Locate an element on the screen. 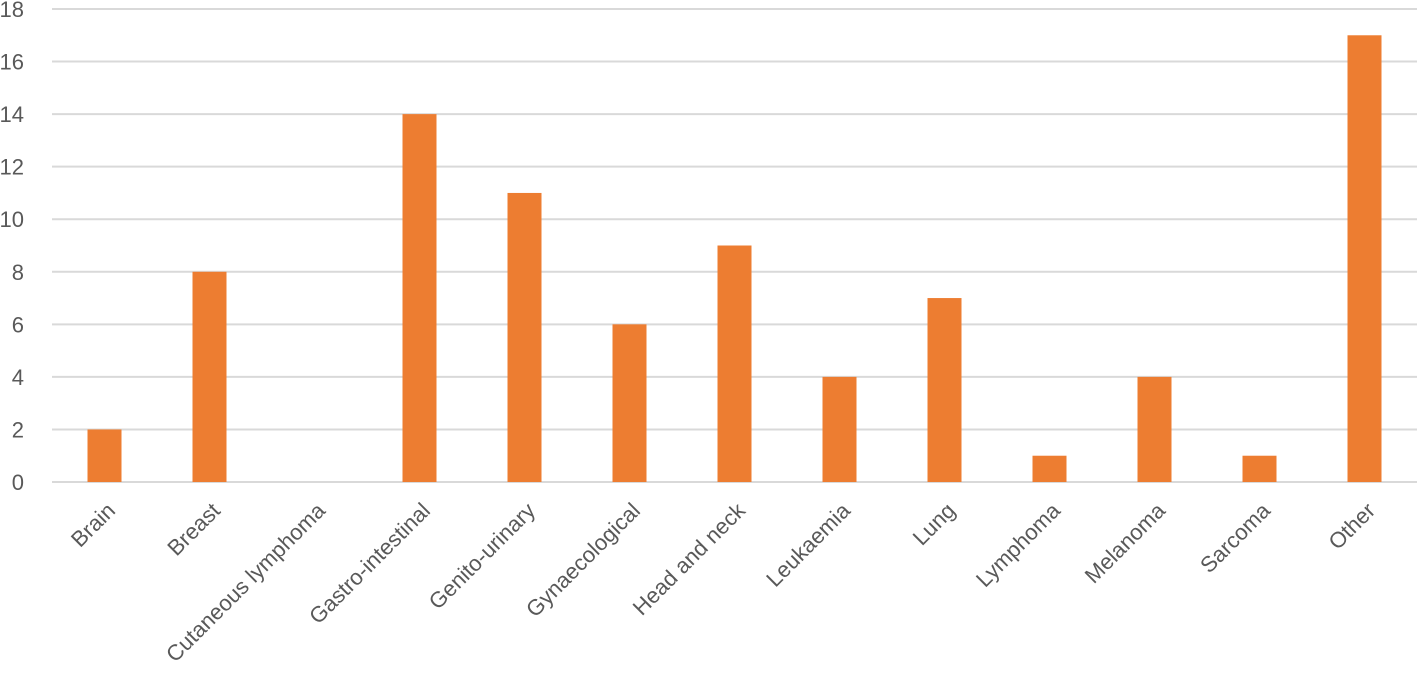 The height and width of the screenshot is (692, 1417). y-axis-tick-labels: 0 2 4 6 8 10 12 14 16 18 is located at coordinates (12, 247).